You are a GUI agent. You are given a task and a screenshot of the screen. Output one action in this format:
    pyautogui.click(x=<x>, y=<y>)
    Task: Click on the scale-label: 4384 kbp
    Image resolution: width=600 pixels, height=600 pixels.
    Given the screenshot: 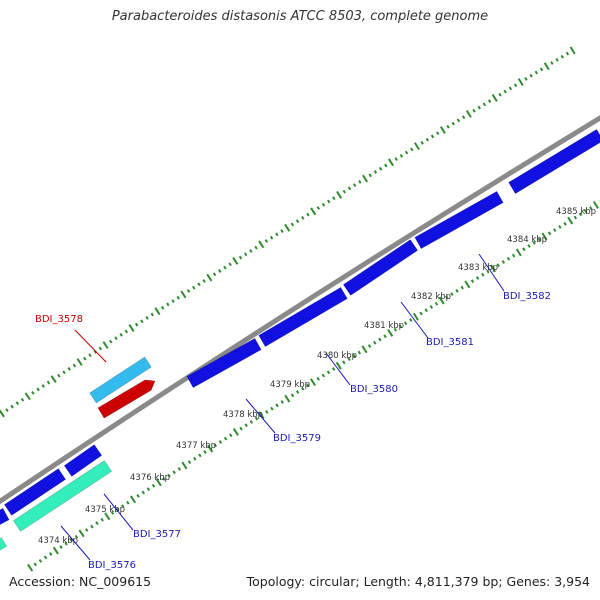 What is the action you would take?
    pyautogui.click(x=527, y=240)
    